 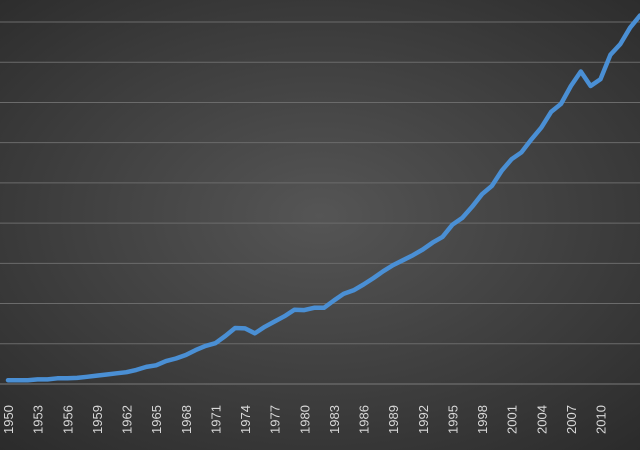 I want to click on x-tick-label: 1983, so click(x=334, y=419).